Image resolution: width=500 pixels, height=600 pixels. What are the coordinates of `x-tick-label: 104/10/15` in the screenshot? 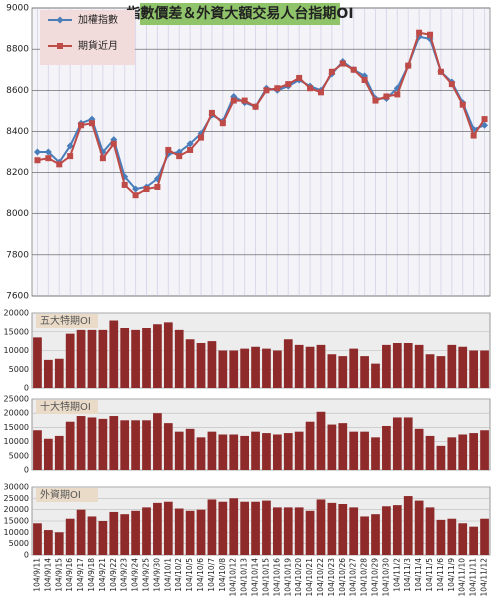 It's located at (265, 577).